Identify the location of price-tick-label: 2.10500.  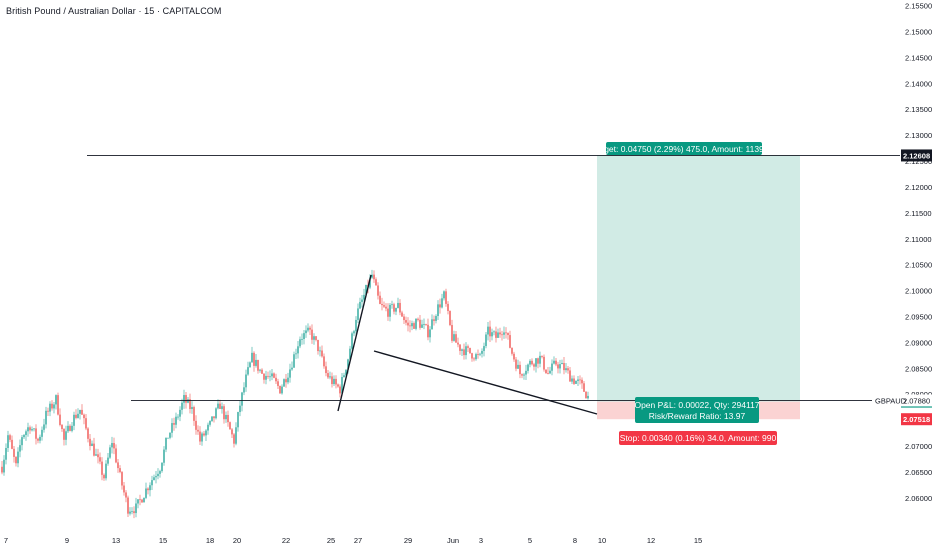
(918, 265).